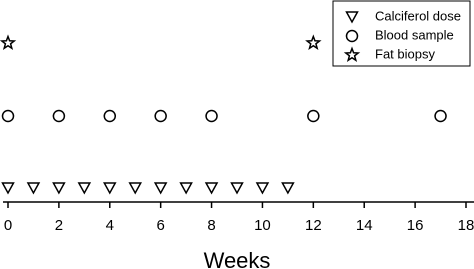 The height and width of the screenshot is (269, 474). I want to click on legend-label: Fat biopsy, so click(405, 53).